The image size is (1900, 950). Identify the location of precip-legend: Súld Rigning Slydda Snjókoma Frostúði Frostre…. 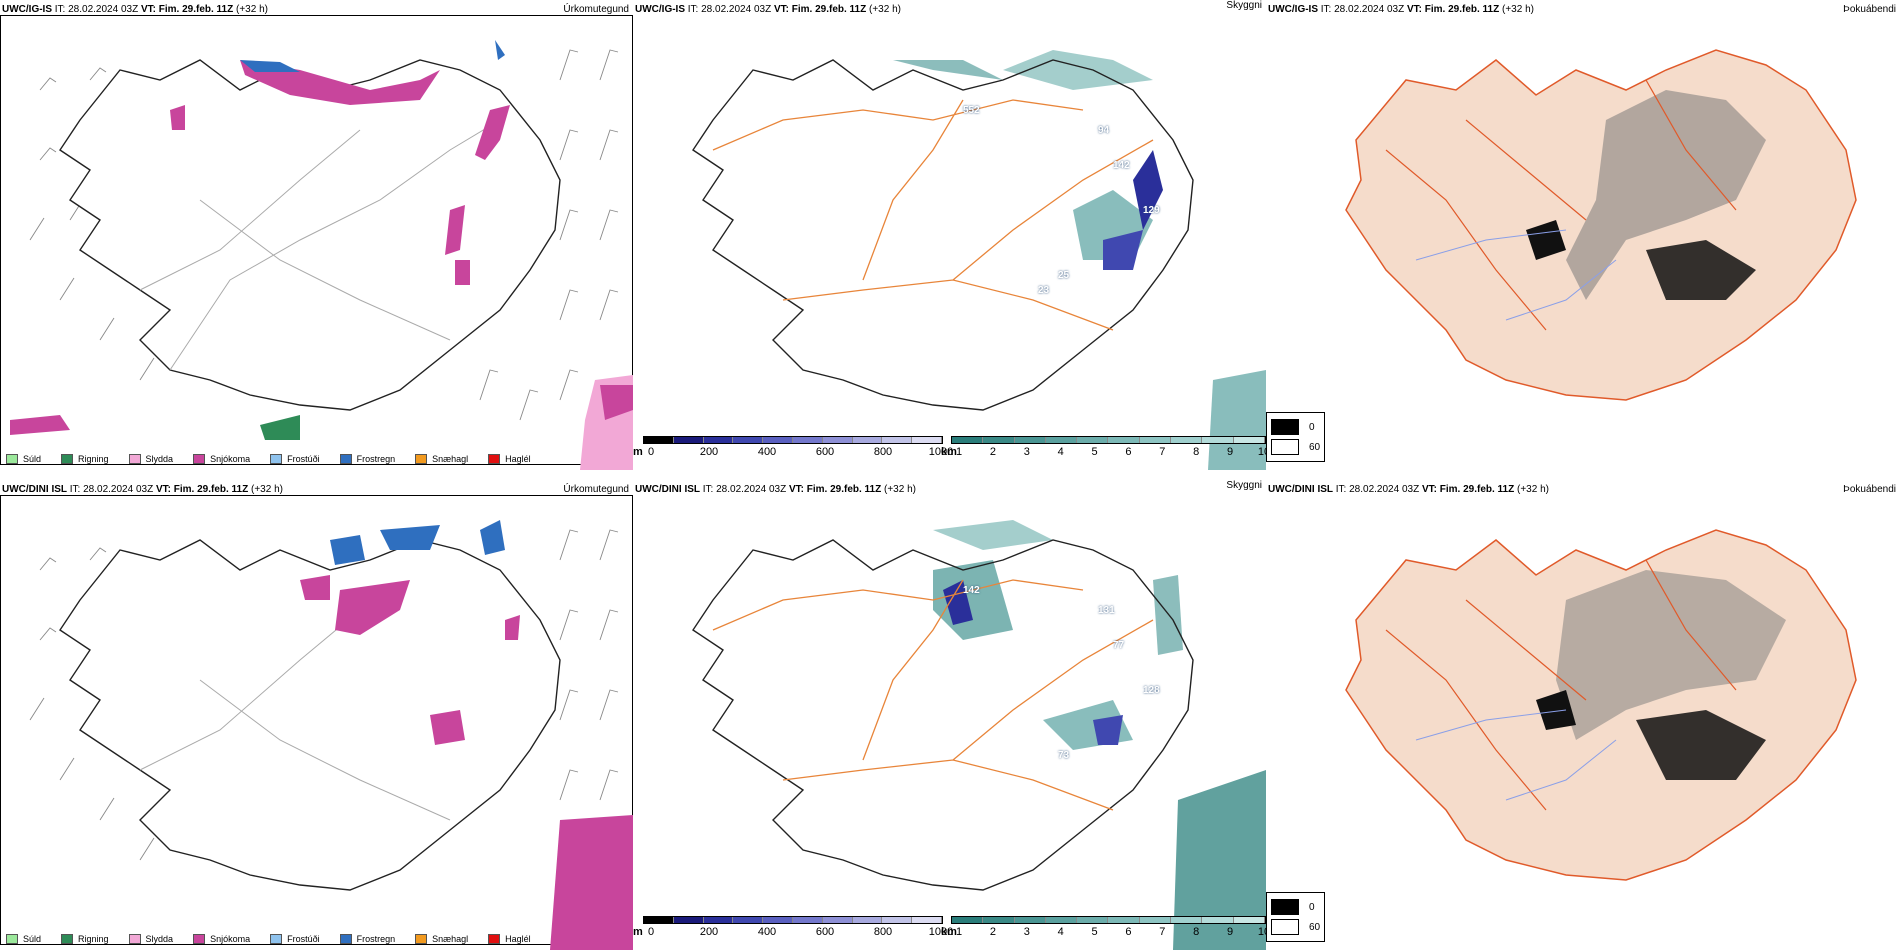
(268, 459).